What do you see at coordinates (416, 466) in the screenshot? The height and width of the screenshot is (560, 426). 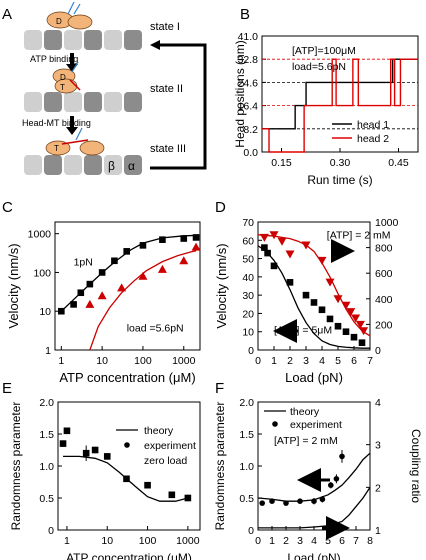 I see `y2-axis-label: Coupling ratio` at bounding box center [416, 466].